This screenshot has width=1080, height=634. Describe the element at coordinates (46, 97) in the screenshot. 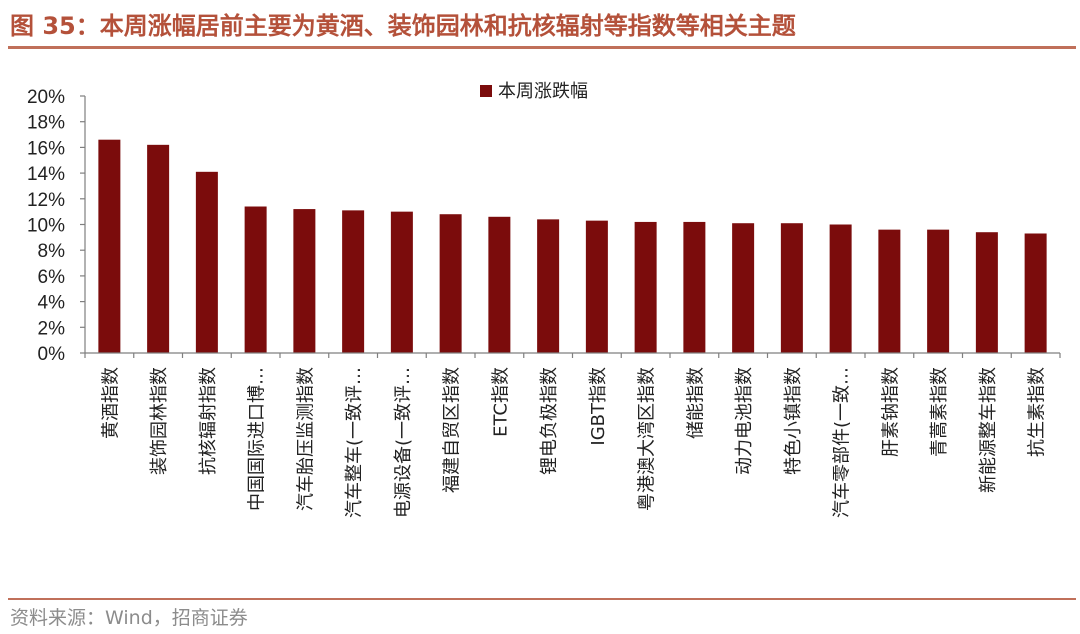

I see `y-tick-label: 20%` at that location.